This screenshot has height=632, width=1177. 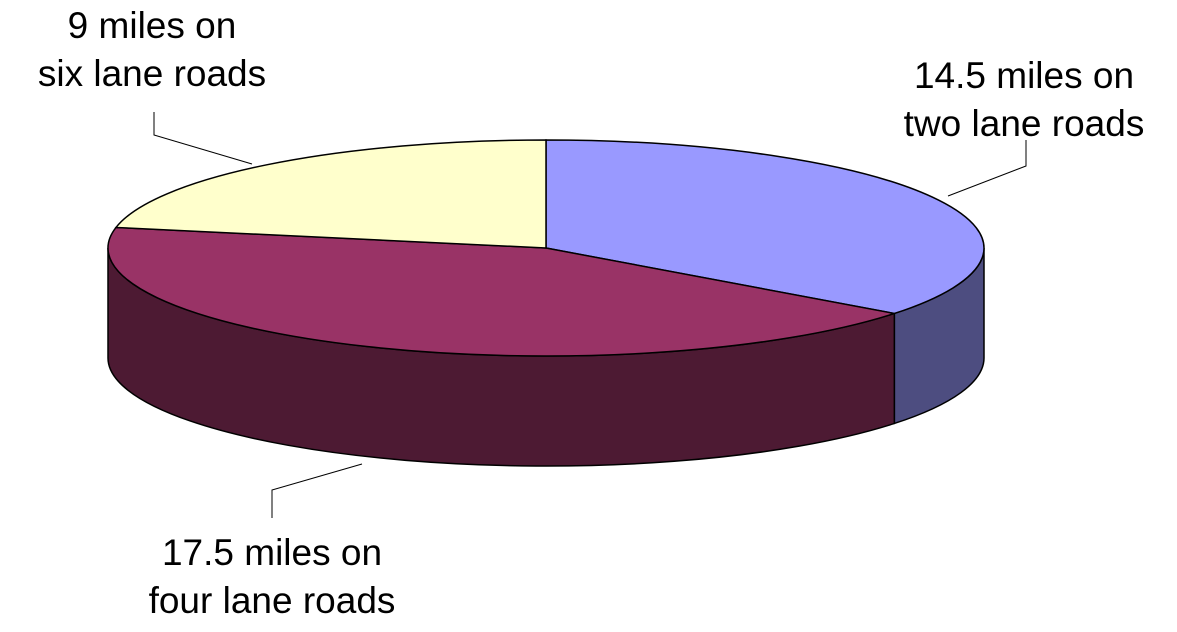 I want to click on slice-label-0-line-0: 14.5 miles on, so click(x=1024, y=75).